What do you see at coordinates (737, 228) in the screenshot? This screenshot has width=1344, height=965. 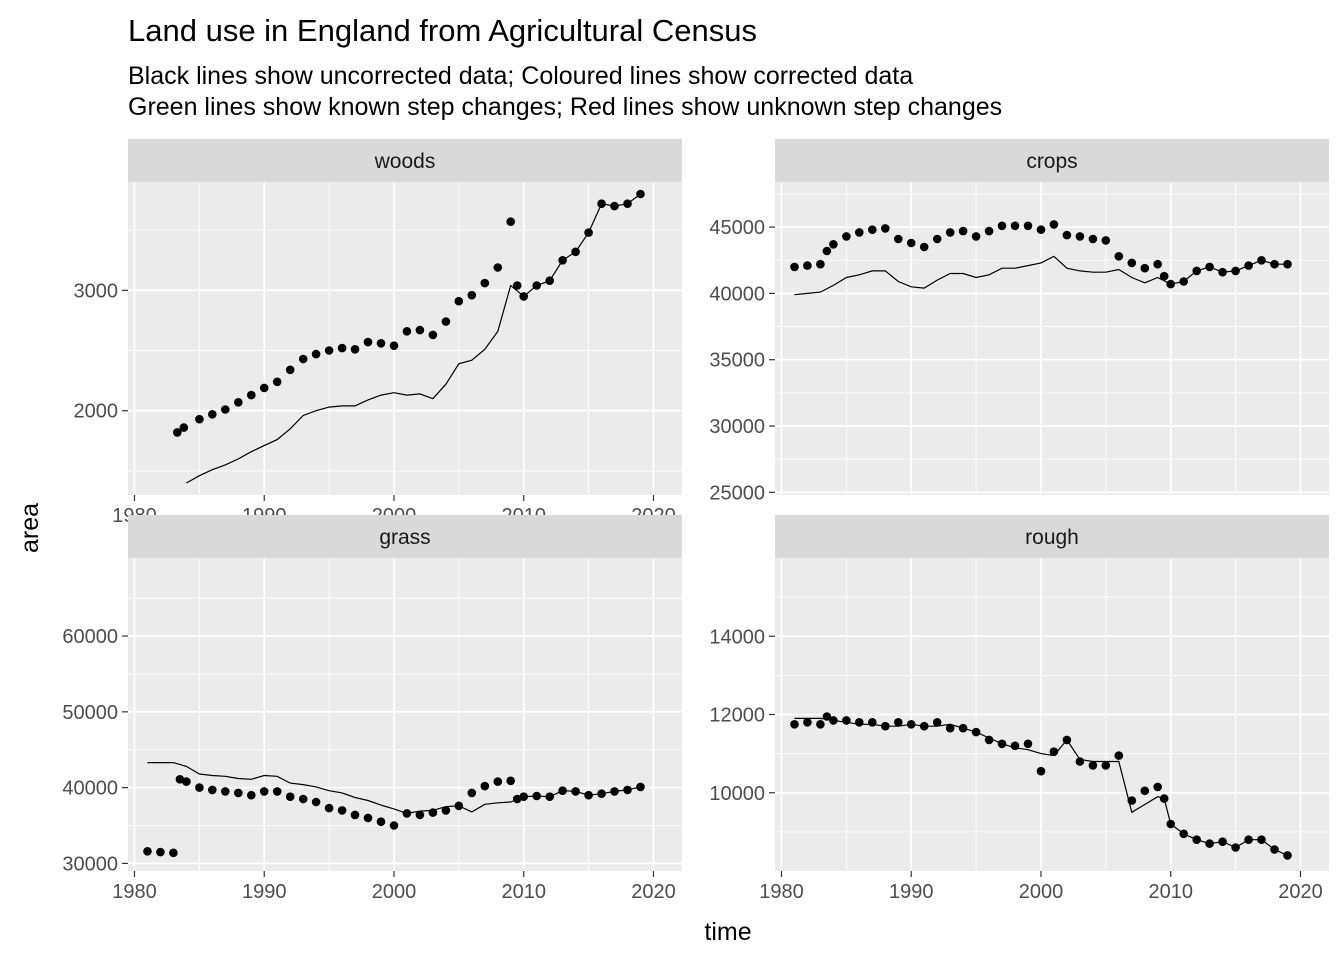 I see `y-tick-label: 45000` at bounding box center [737, 228].